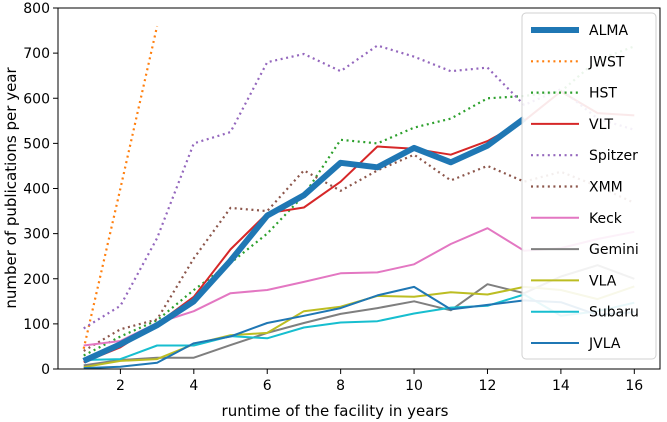 The width and height of the screenshot is (667, 422). What do you see at coordinates (603, 94) in the screenshot?
I see `legend-label-hst: HST` at bounding box center [603, 94].